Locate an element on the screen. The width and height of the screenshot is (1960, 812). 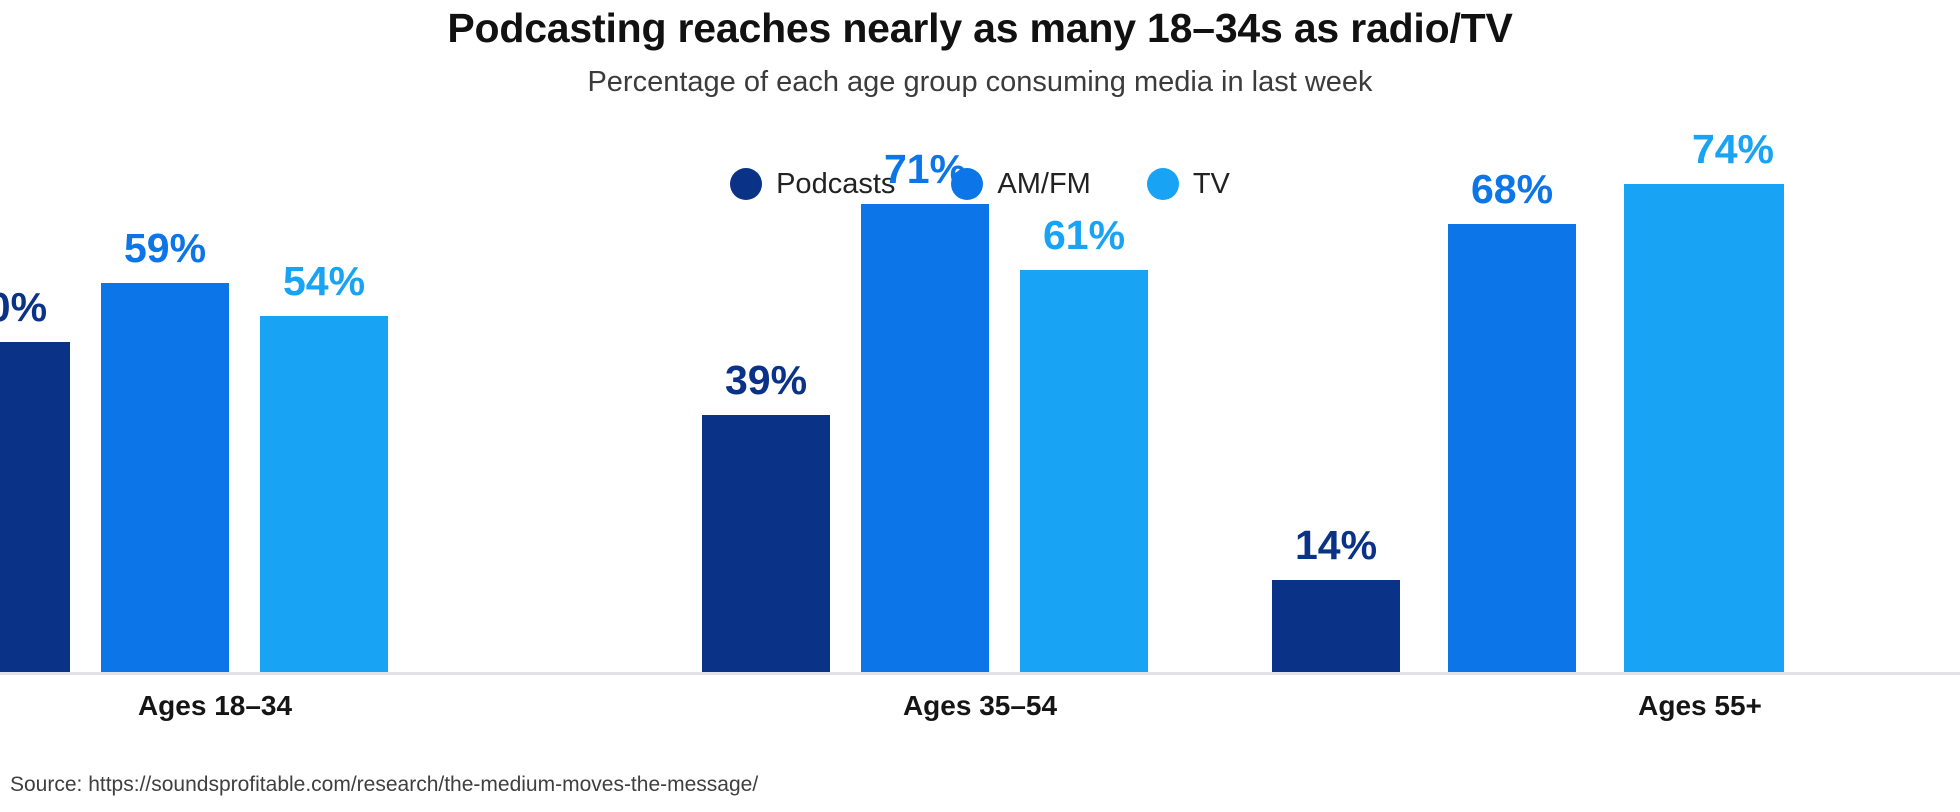
bar-group-ages-35-54: 39% 71% 61% is located at coordinates (925, 410).